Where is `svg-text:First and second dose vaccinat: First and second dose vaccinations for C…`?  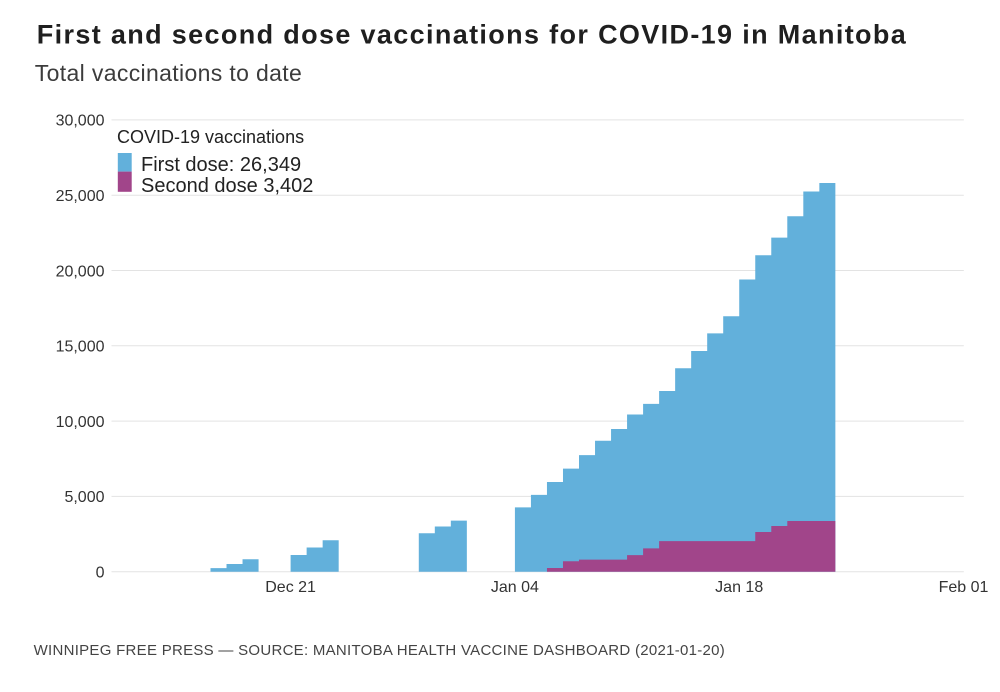
svg-text:First and second dose vaccinat: First and second dose vaccinations for C… is located at coordinates (472, 35).